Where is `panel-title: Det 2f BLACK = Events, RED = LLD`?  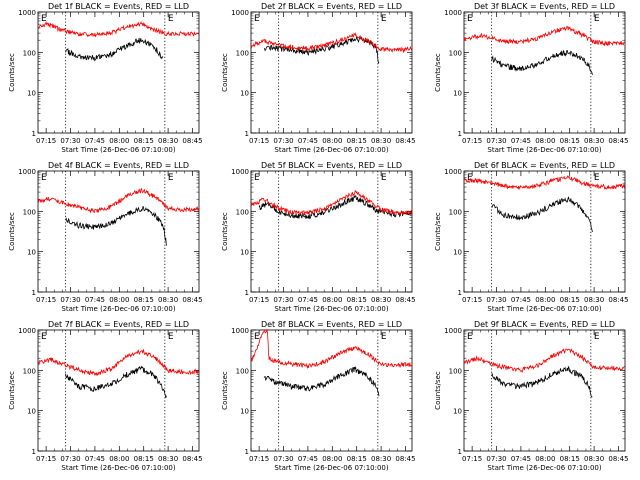 panel-title: Det 2f BLACK = Events, RED = LLD is located at coordinates (331, 6).